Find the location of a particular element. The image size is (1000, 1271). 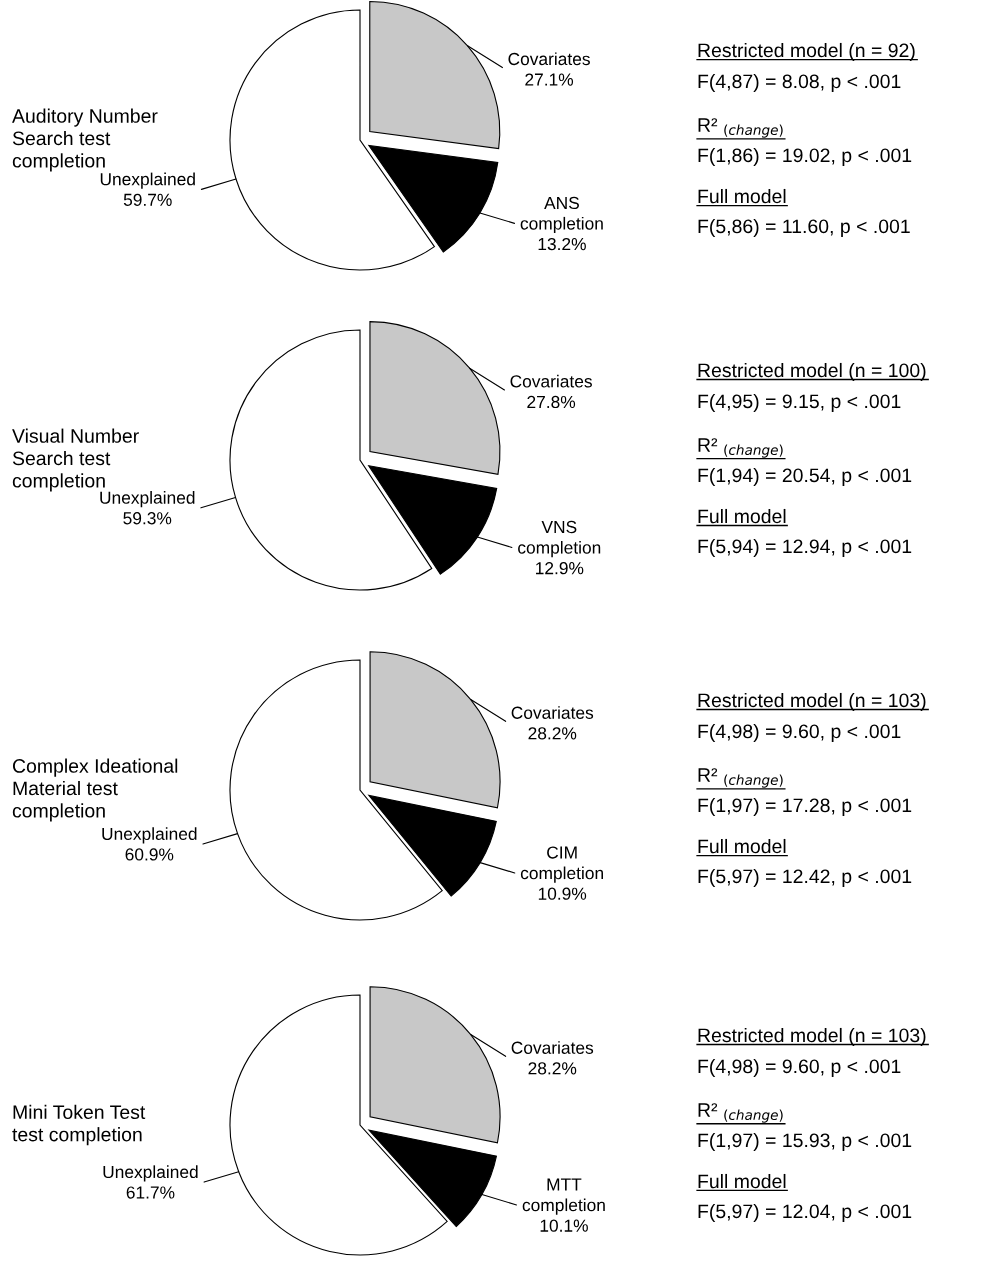

data-label: 27.8% is located at coordinates (551, 402).